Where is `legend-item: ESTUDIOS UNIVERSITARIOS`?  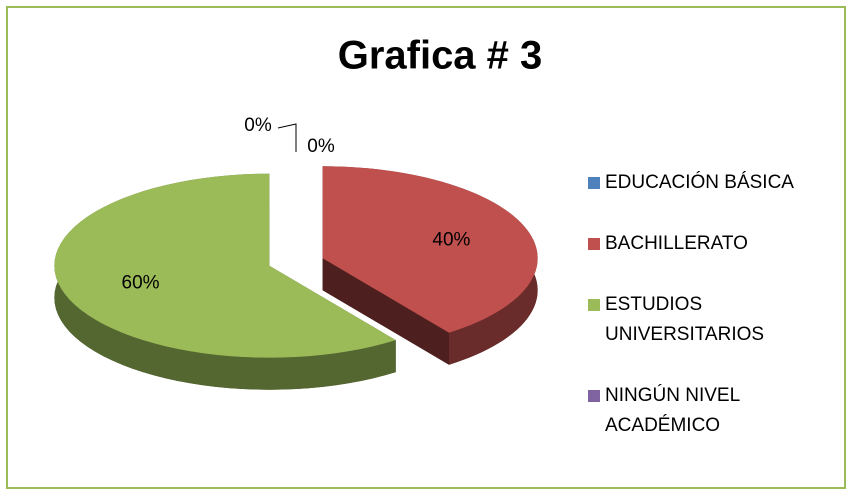 legend-item: ESTUDIOS UNIVERSITARIOS is located at coordinates (708, 320).